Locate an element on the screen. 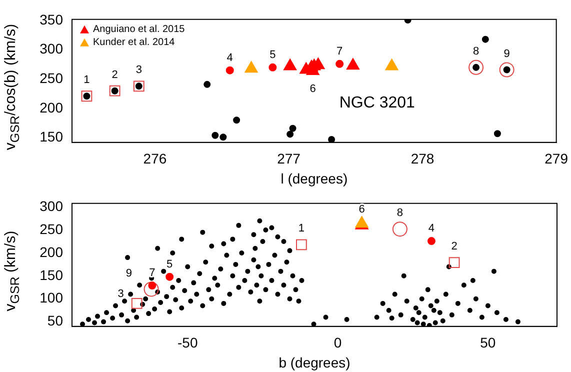  x-tick-label: 279 is located at coordinates (556, 158).